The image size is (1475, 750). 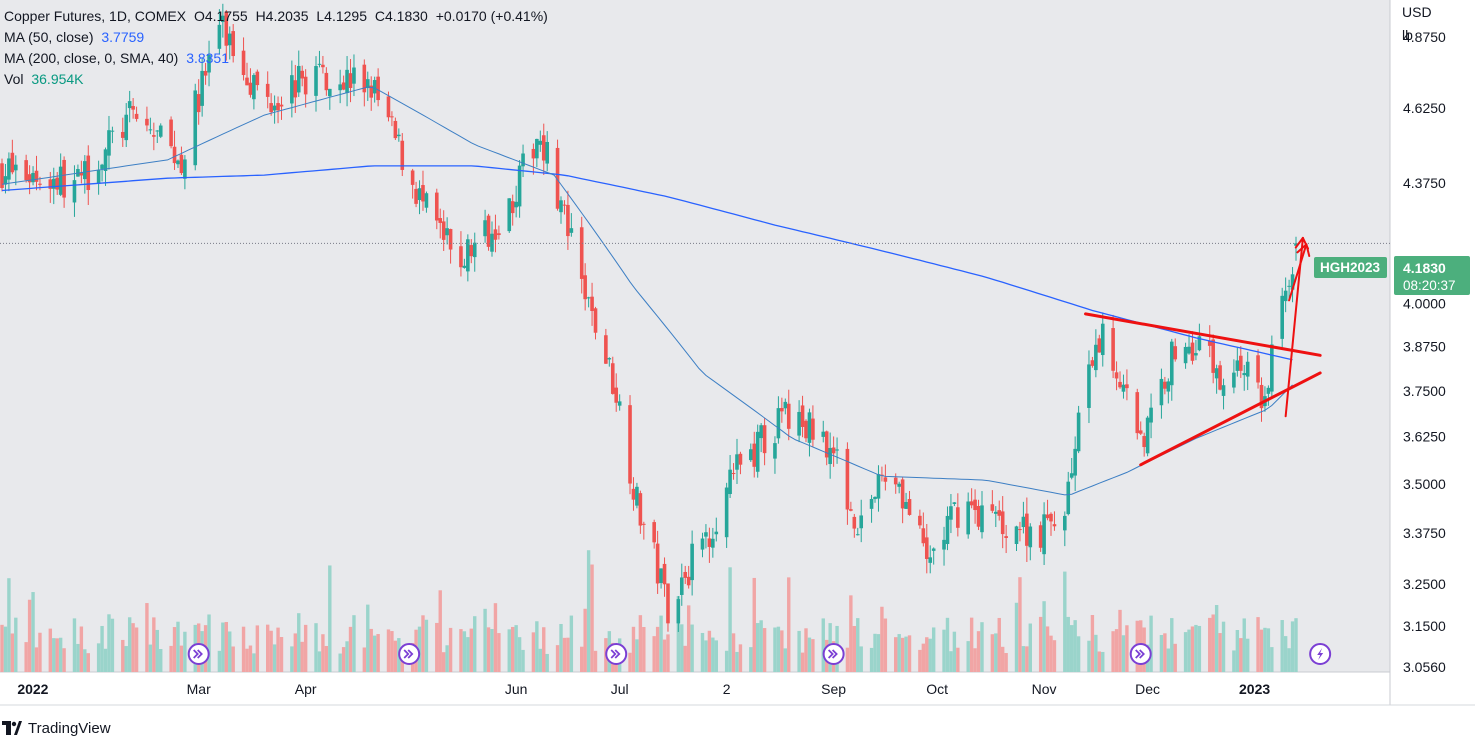 What do you see at coordinates (833, 689) in the screenshot?
I see `time-tick-label: Sep` at bounding box center [833, 689].